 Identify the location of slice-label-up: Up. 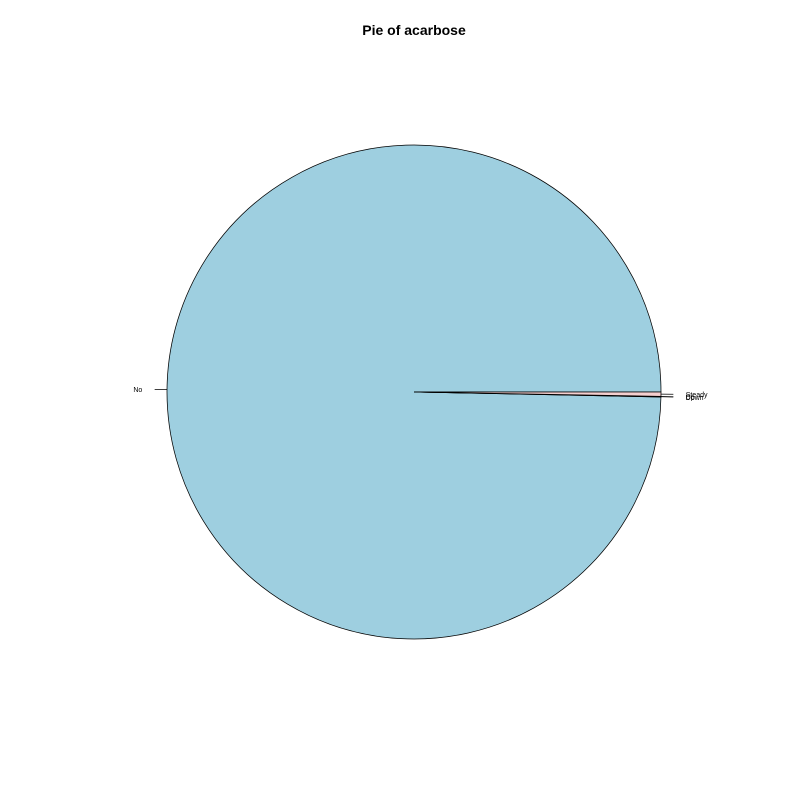
(690, 397).